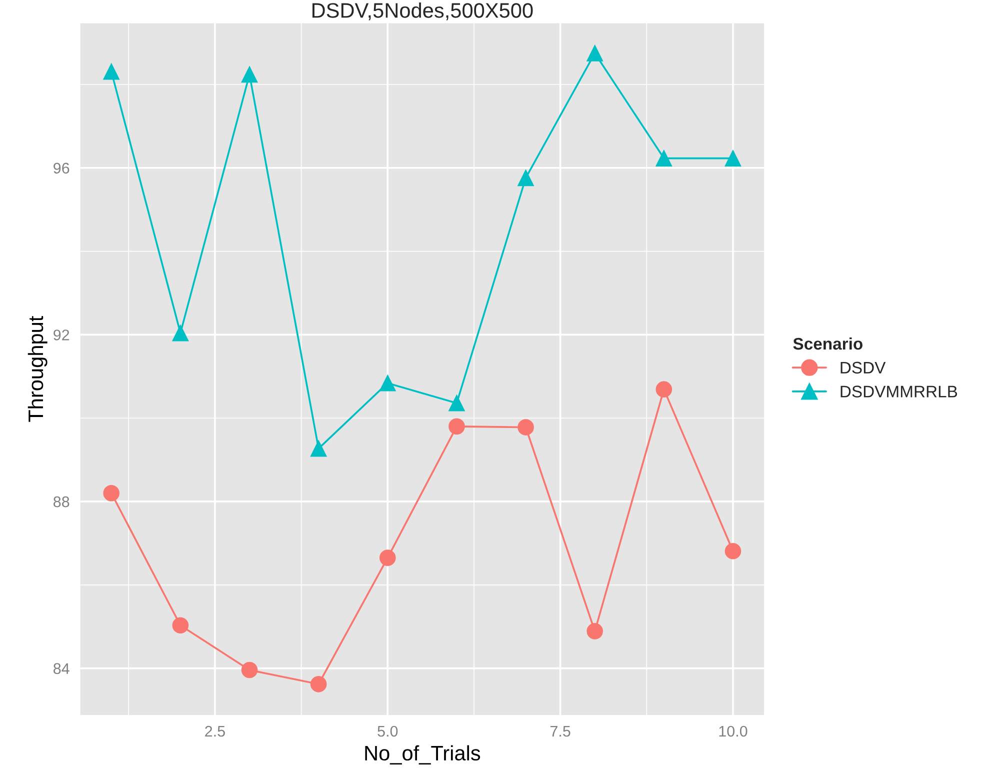  I want to click on x-tick-label: 2.5, so click(215, 731).